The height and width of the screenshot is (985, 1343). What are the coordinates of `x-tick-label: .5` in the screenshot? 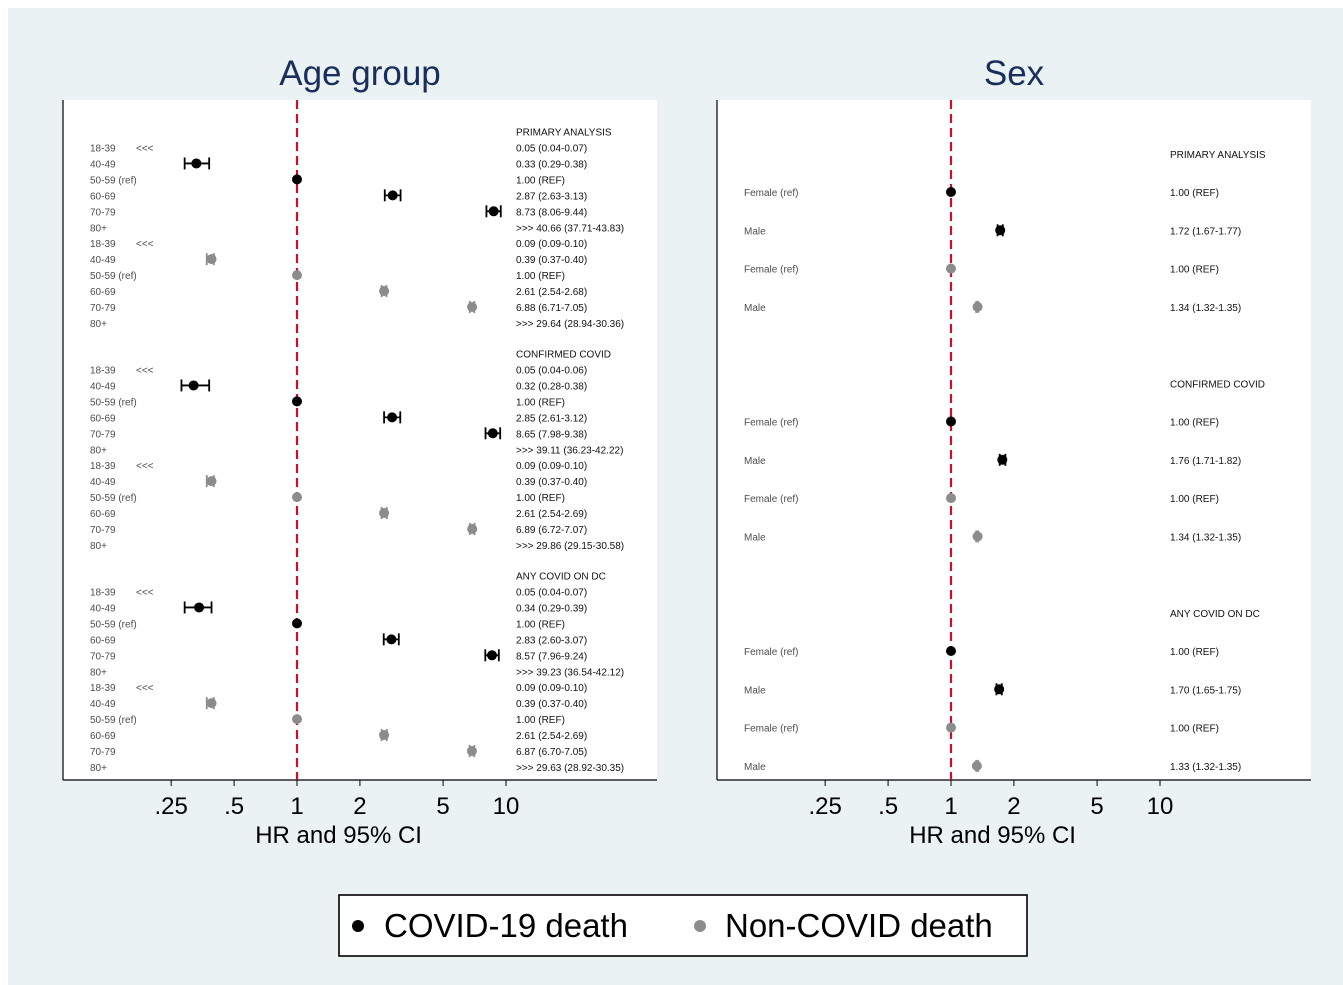 It's located at (888, 806).